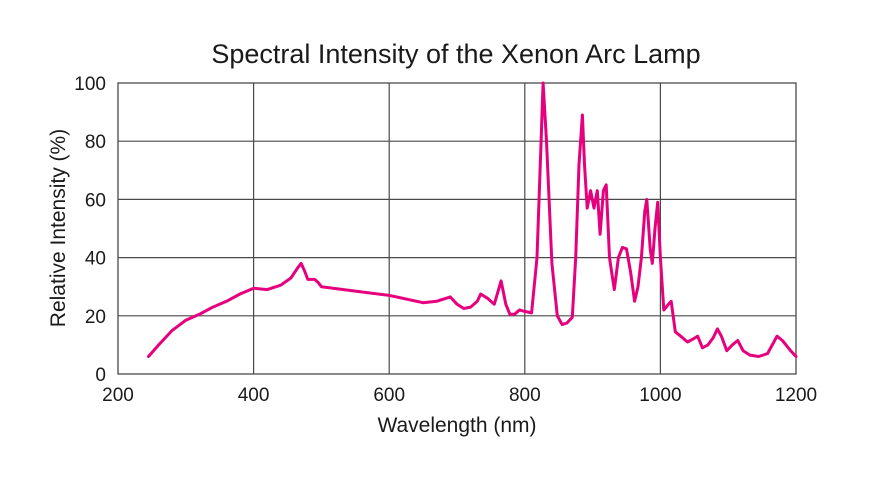 The image size is (874, 500). Describe the element at coordinates (525, 395) in the screenshot. I see `x-tick-label: 800` at that location.